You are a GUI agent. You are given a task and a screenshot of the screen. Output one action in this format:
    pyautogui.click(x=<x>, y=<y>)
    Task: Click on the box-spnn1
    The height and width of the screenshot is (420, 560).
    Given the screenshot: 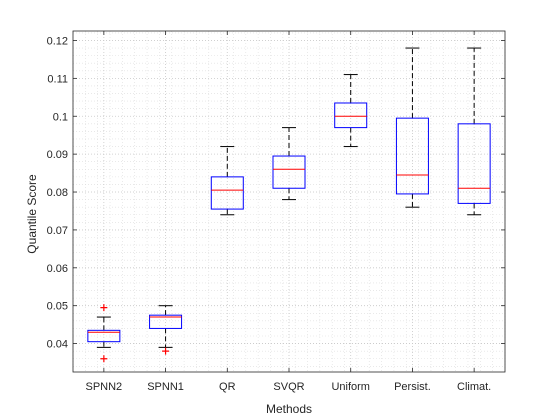 What is the action you would take?
    pyautogui.click(x=166, y=330)
    